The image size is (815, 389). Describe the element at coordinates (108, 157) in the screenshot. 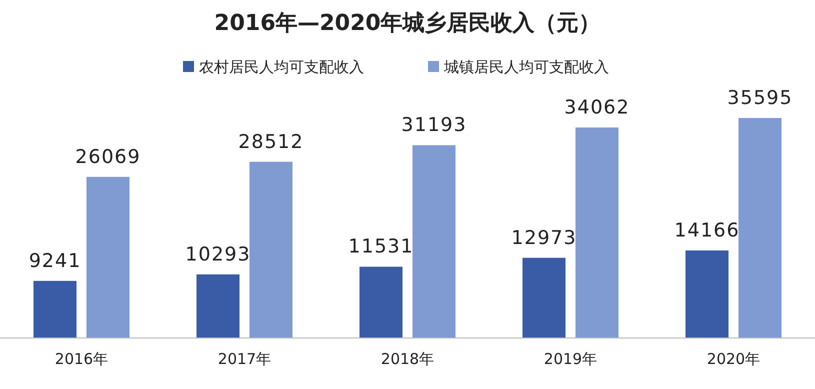

I see `data-label: 26069` at that location.